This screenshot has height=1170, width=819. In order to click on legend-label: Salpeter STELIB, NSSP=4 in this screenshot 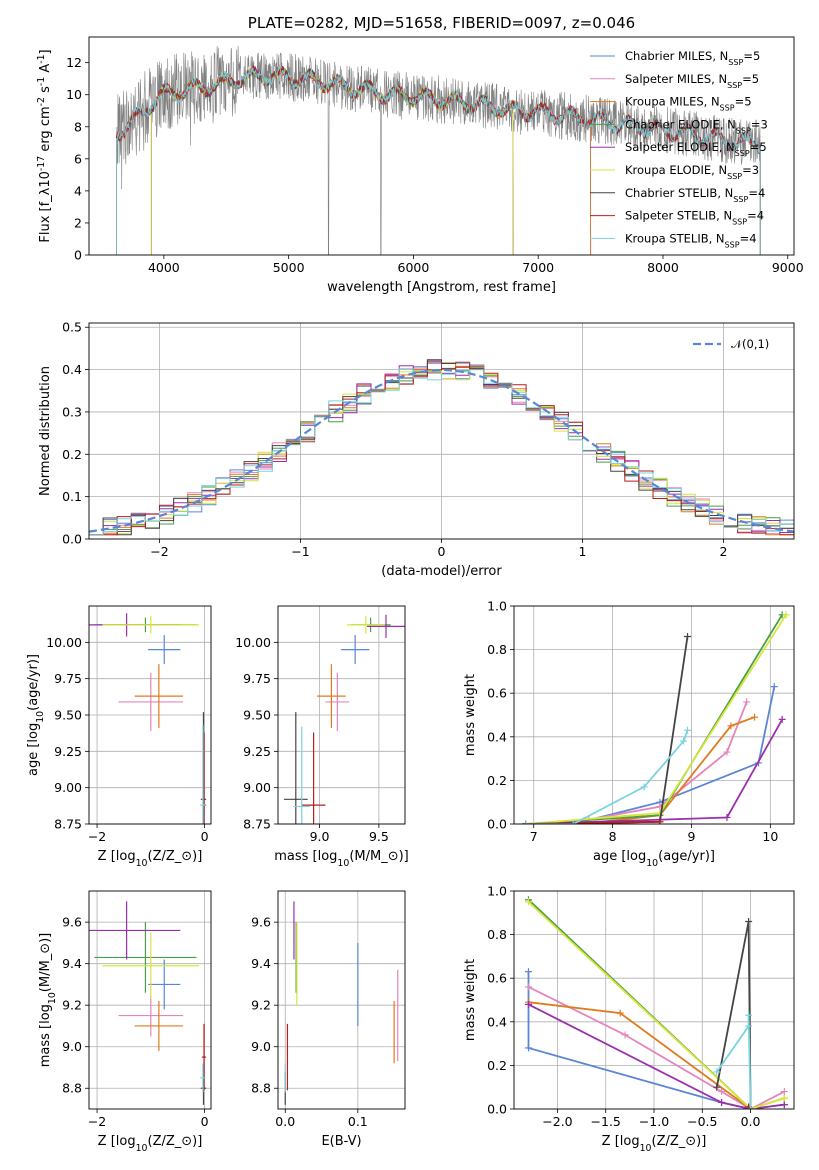, I will do `click(694, 218)`.